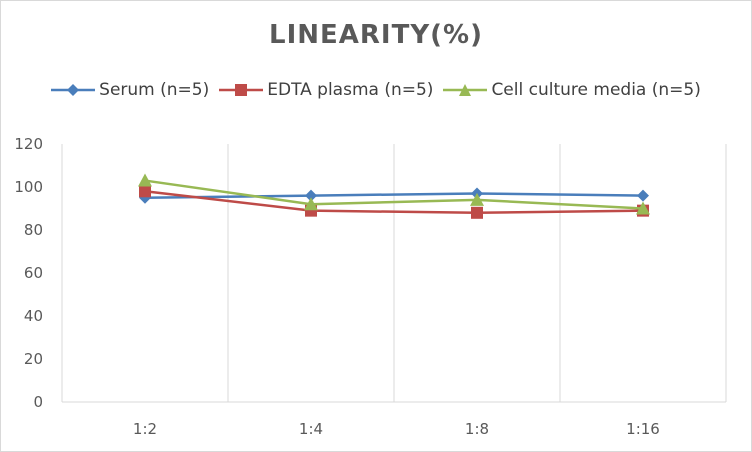  Describe the element at coordinates (33, 230) in the screenshot. I see `y-tick-label: 80` at that location.